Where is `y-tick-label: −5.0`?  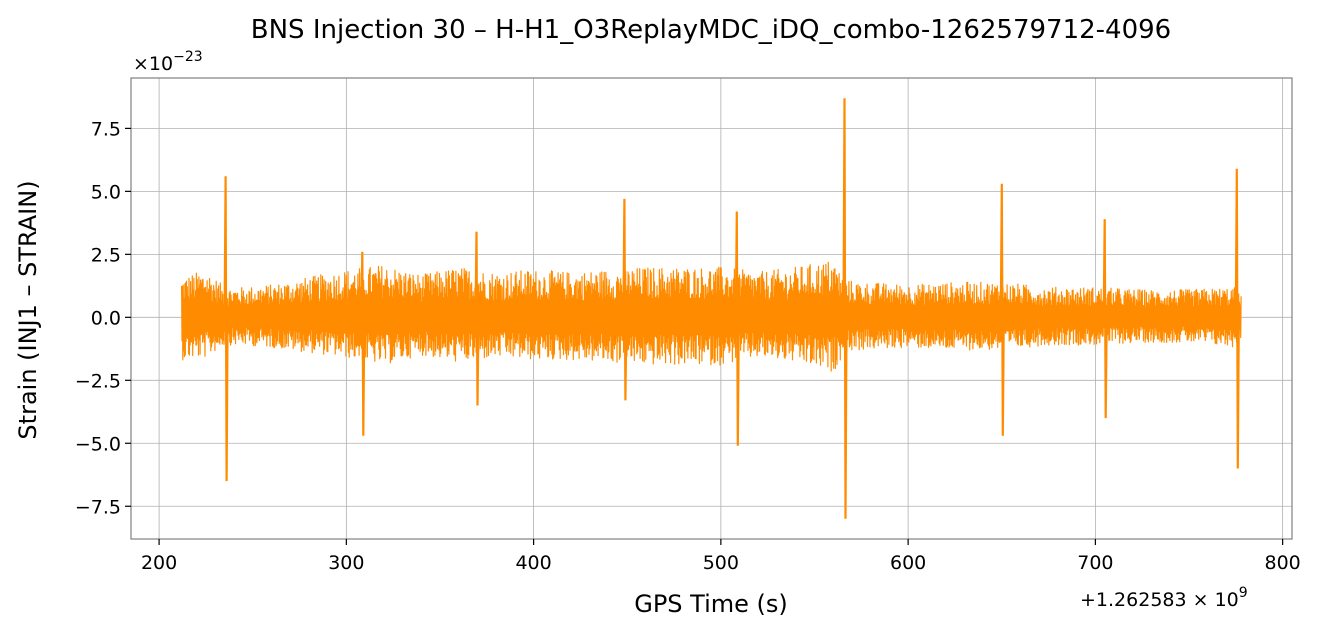 y-tick-label: −5.0 is located at coordinates (98, 444).